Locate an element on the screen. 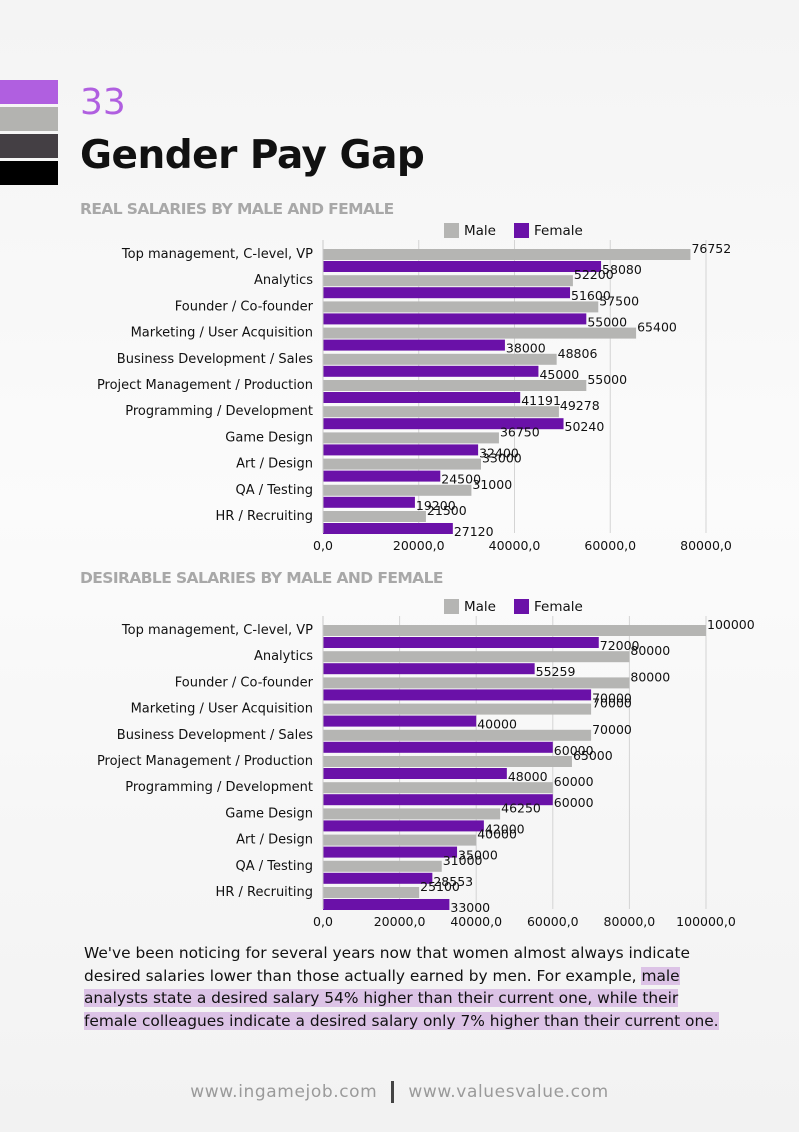  data-label-female: 33000 is located at coordinates (470, 907).